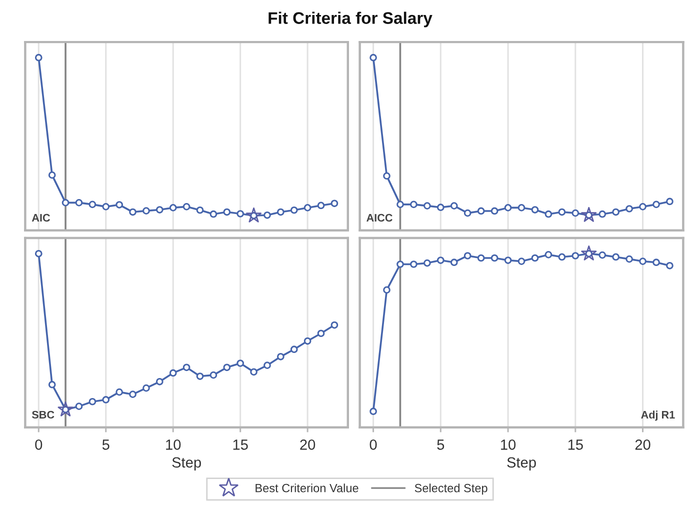  I want to click on chart-title: Fit Criteria for Salary, so click(350, 20).